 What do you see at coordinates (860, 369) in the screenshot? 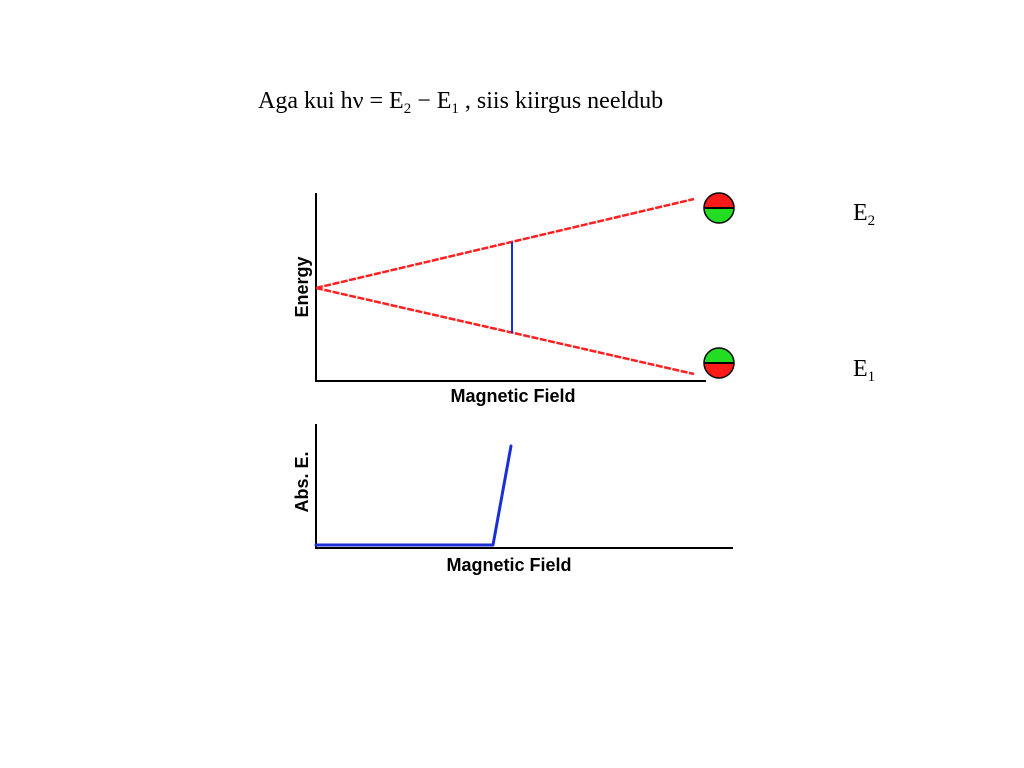
I see `lower-level-letter: E` at bounding box center [860, 369].